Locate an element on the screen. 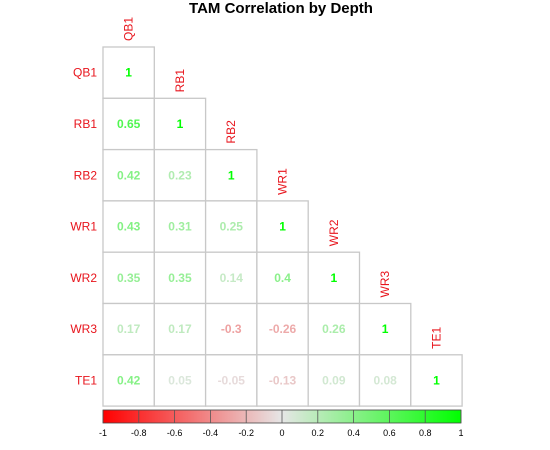 This screenshot has width=550, height=450. cell-value-label: 0.4 is located at coordinates (282, 278).